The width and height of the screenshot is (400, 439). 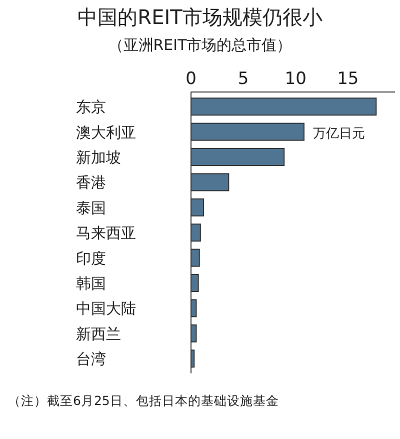 What do you see at coordinates (91, 183) in the screenshot?
I see `y-tick-label: 香港` at bounding box center [91, 183].